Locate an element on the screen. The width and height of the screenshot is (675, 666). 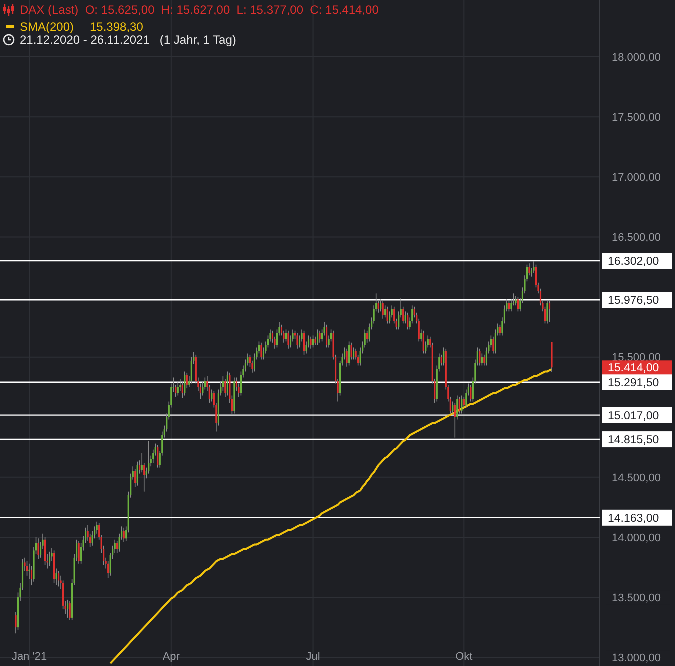
x-tick-label: Apr is located at coordinates (171, 657).